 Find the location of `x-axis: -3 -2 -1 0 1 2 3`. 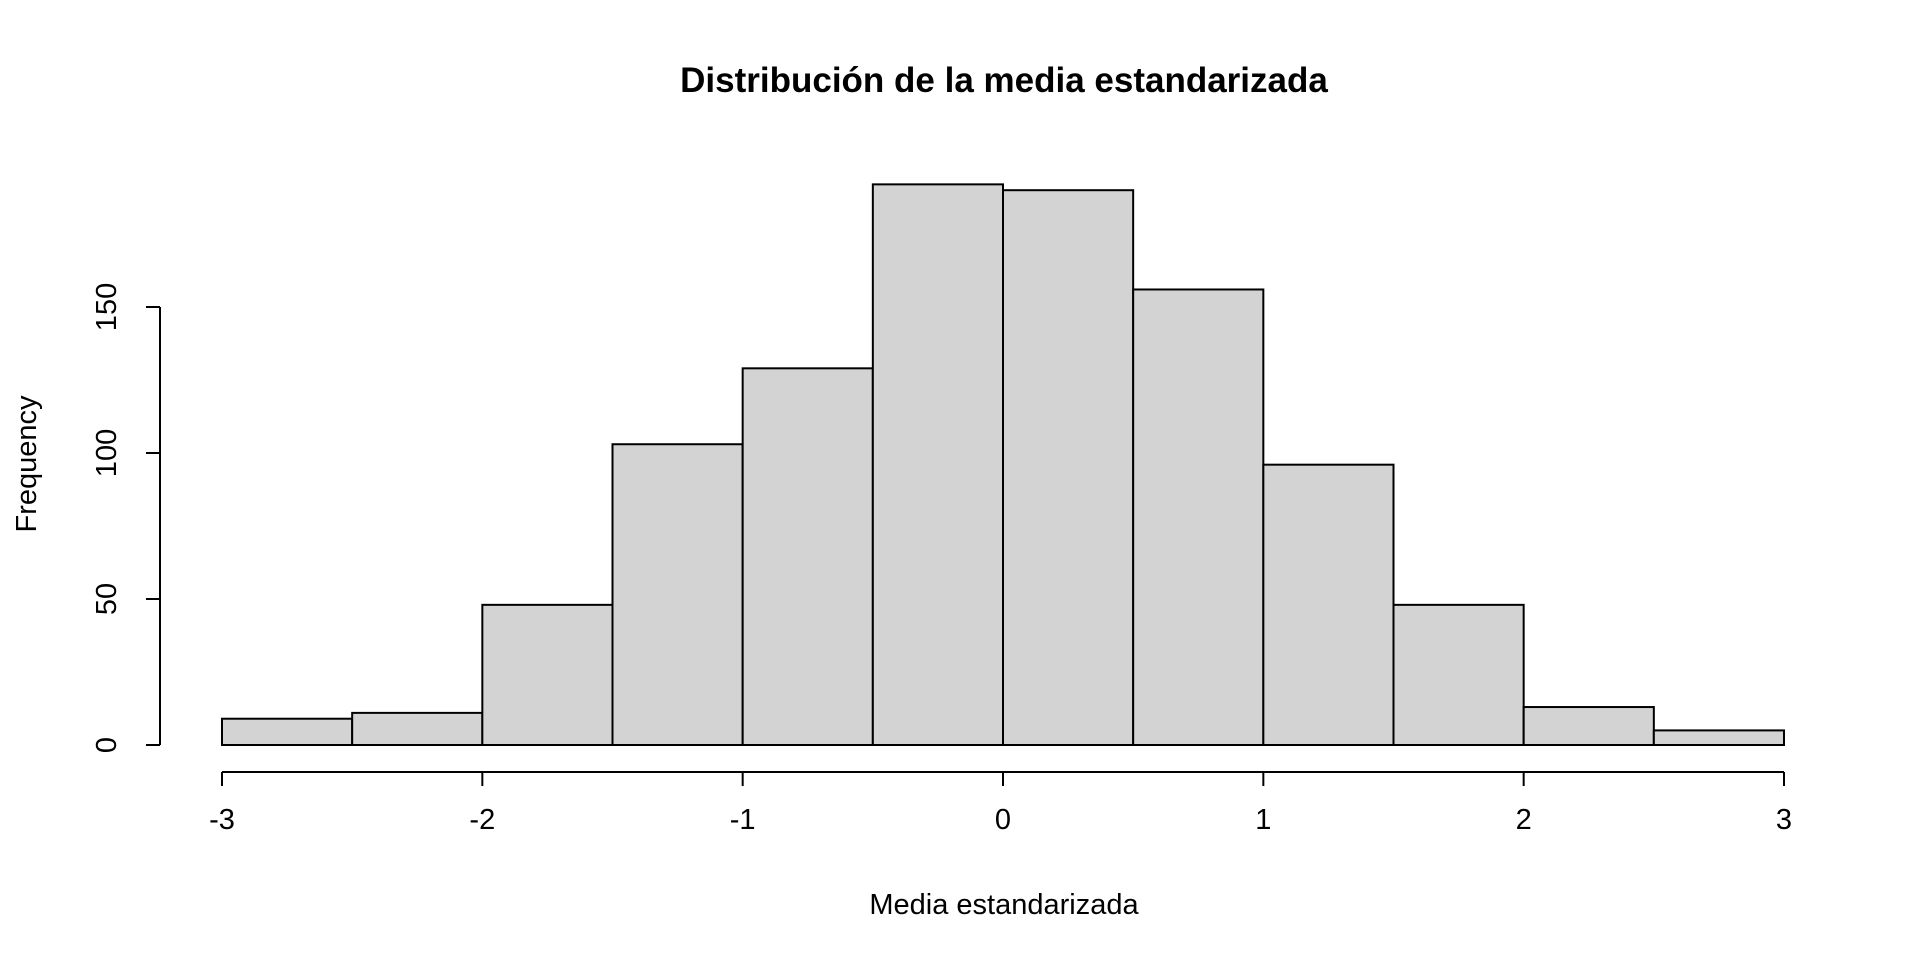

x-axis: -3 -2 -1 0 1 2 3 is located at coordinates (1000, 803).